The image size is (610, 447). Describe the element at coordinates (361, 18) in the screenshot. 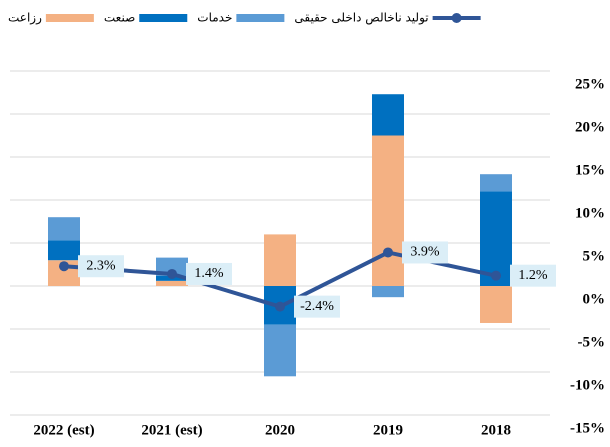

I see `legend-label: تولید ناخالص داخلی حقیقی` at that location.